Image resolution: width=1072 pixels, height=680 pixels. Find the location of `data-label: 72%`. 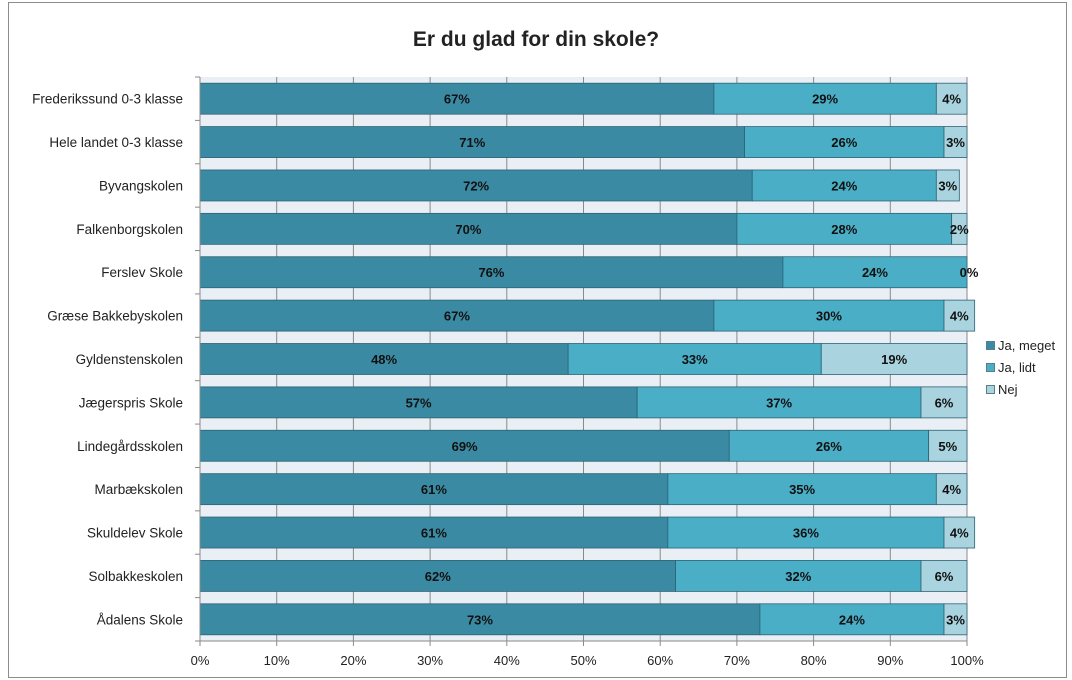

data-label: 72% is located at coordinates (476, 185).